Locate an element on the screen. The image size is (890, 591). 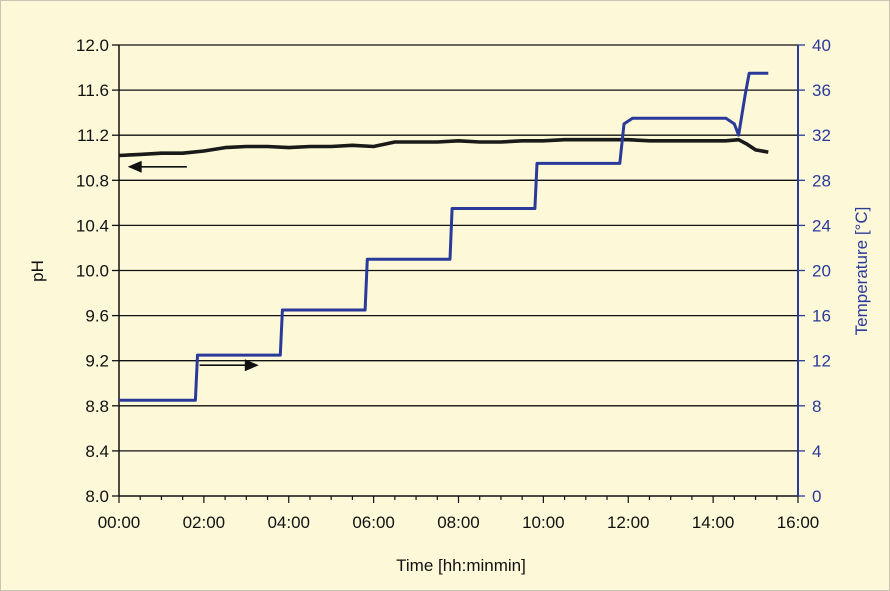
x-tick-label: 16:00 is located at coordinates (798, 522).